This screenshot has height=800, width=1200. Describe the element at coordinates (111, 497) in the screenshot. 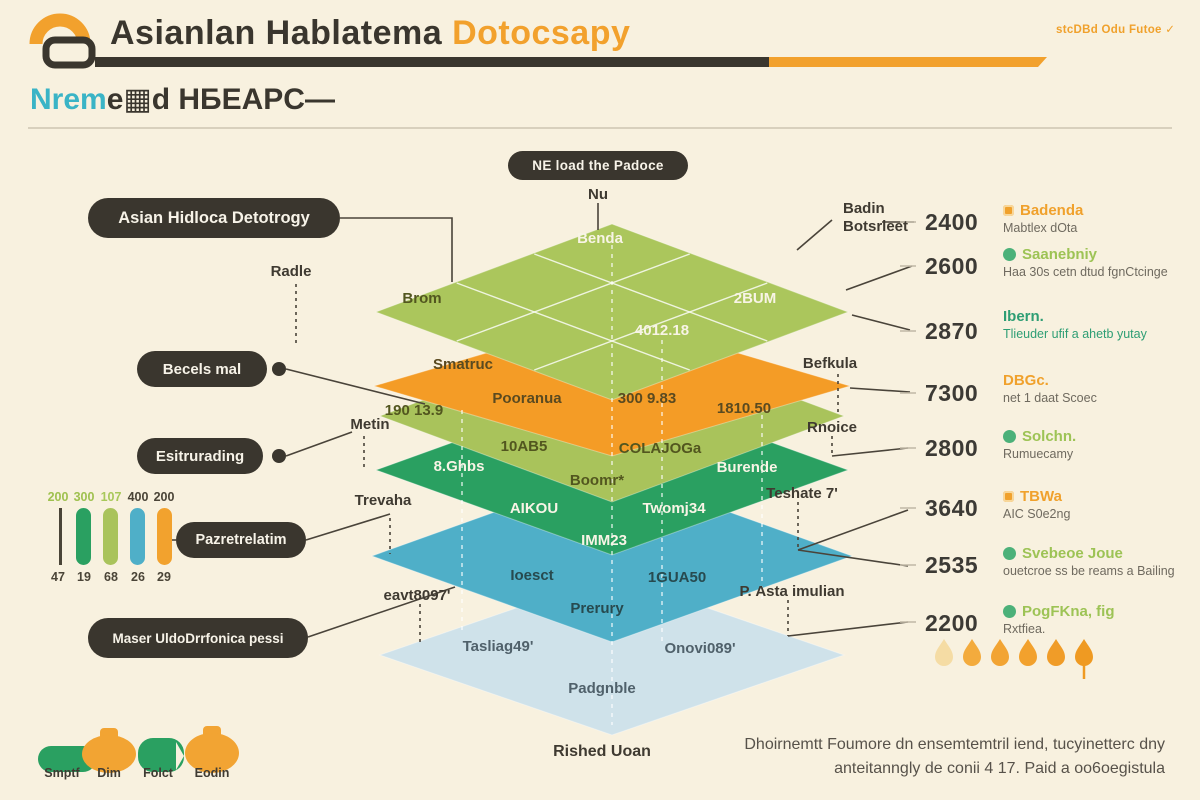

I see `bar-top-value: 107` at that location.